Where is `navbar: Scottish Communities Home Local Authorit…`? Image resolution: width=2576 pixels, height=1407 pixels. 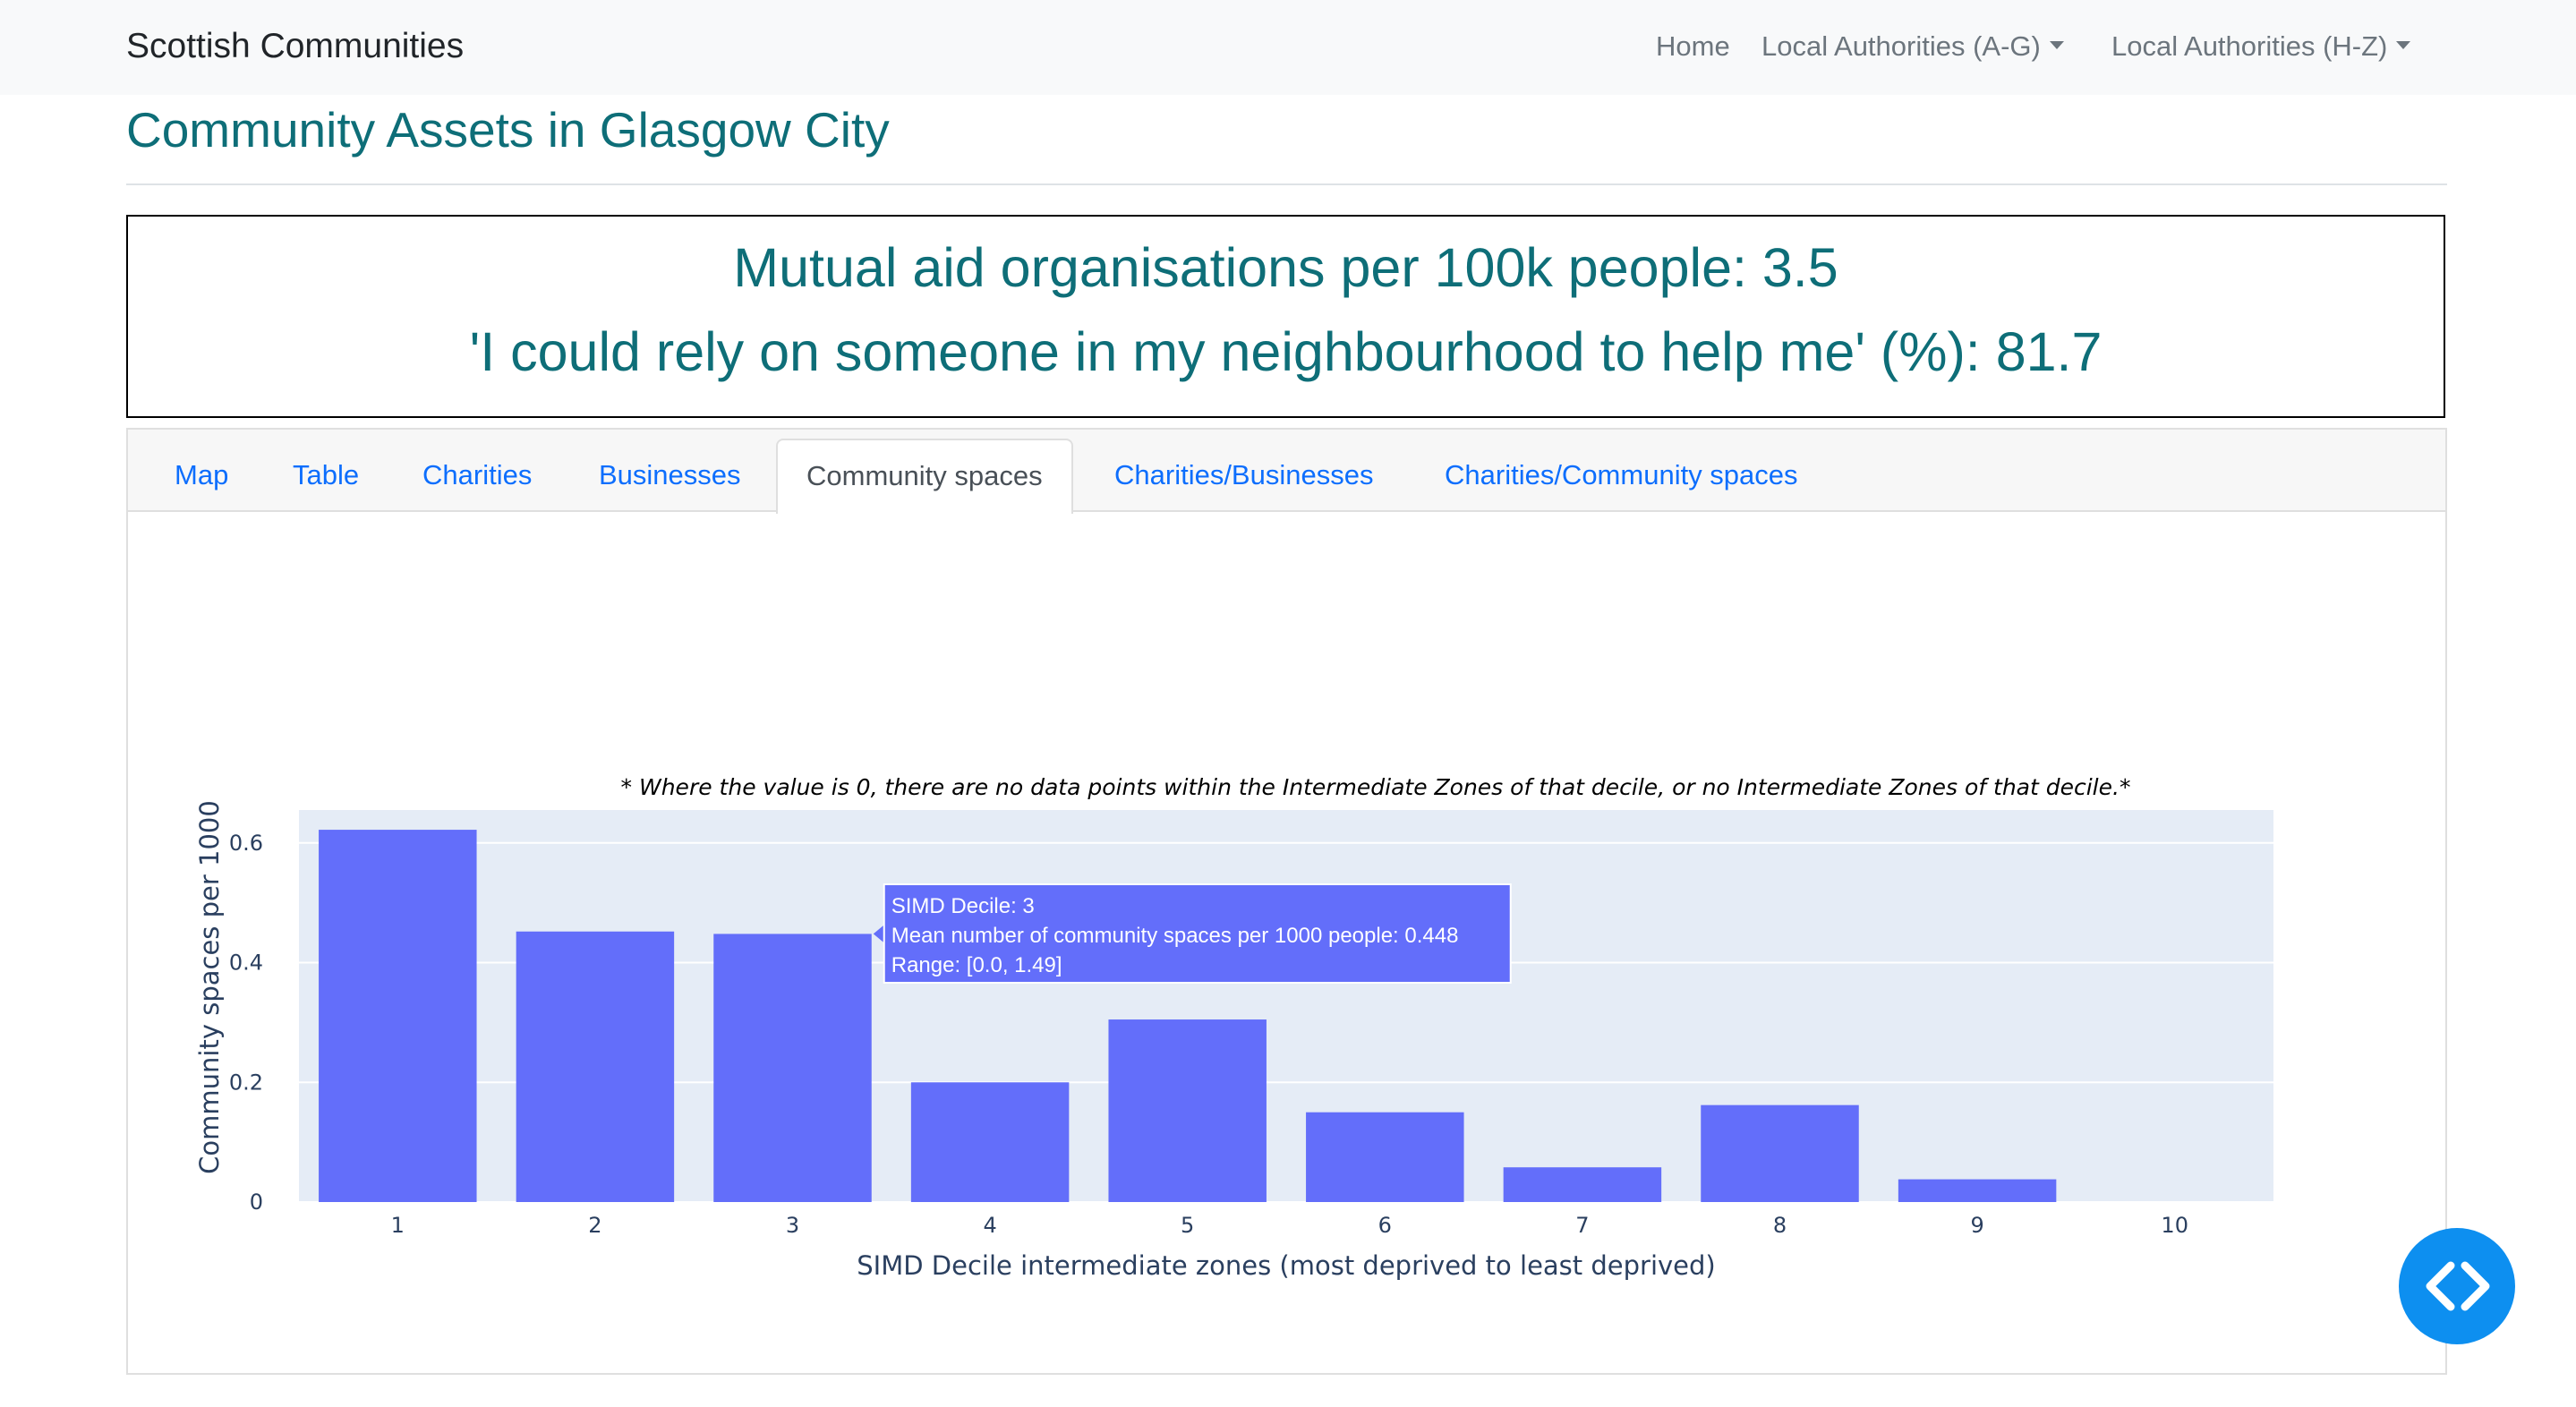 navbar: Scottish Communities Home Local Authorit… is located at coordinates (1288, 47).